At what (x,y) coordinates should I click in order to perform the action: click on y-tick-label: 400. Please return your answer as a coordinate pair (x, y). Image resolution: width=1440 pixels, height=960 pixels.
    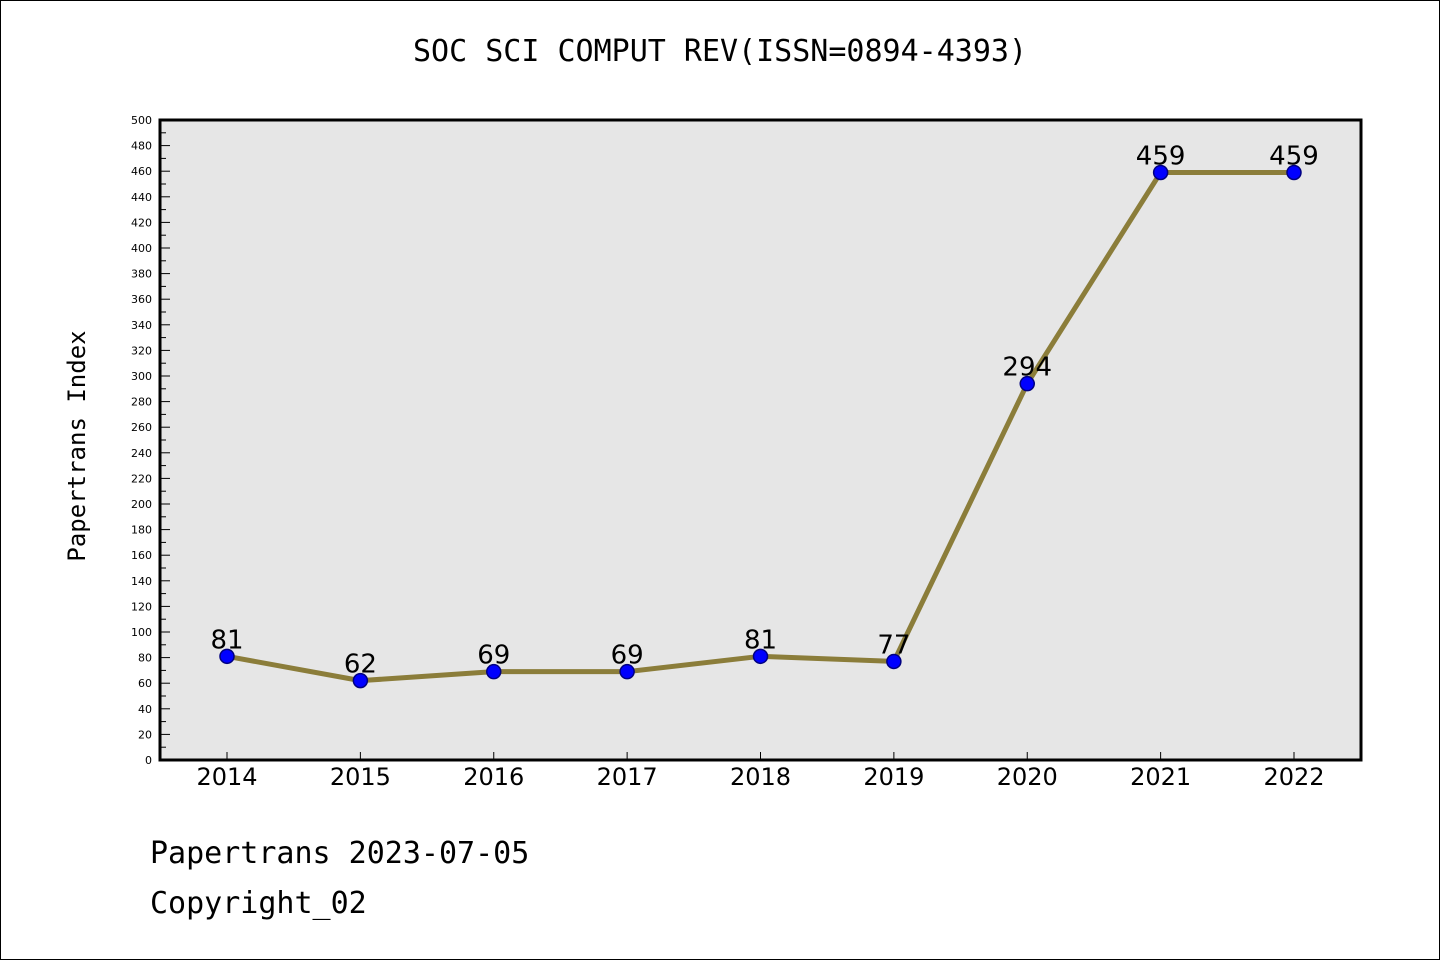
    Looking at the image, I should click on (141, 248).